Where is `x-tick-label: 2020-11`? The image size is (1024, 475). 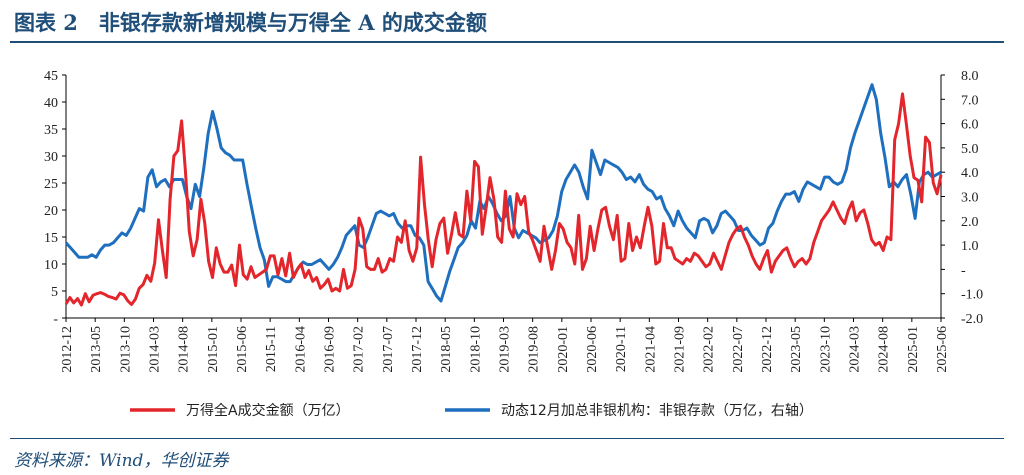
x-tick-label: 2020-11 is located at coordinates (621, 349).